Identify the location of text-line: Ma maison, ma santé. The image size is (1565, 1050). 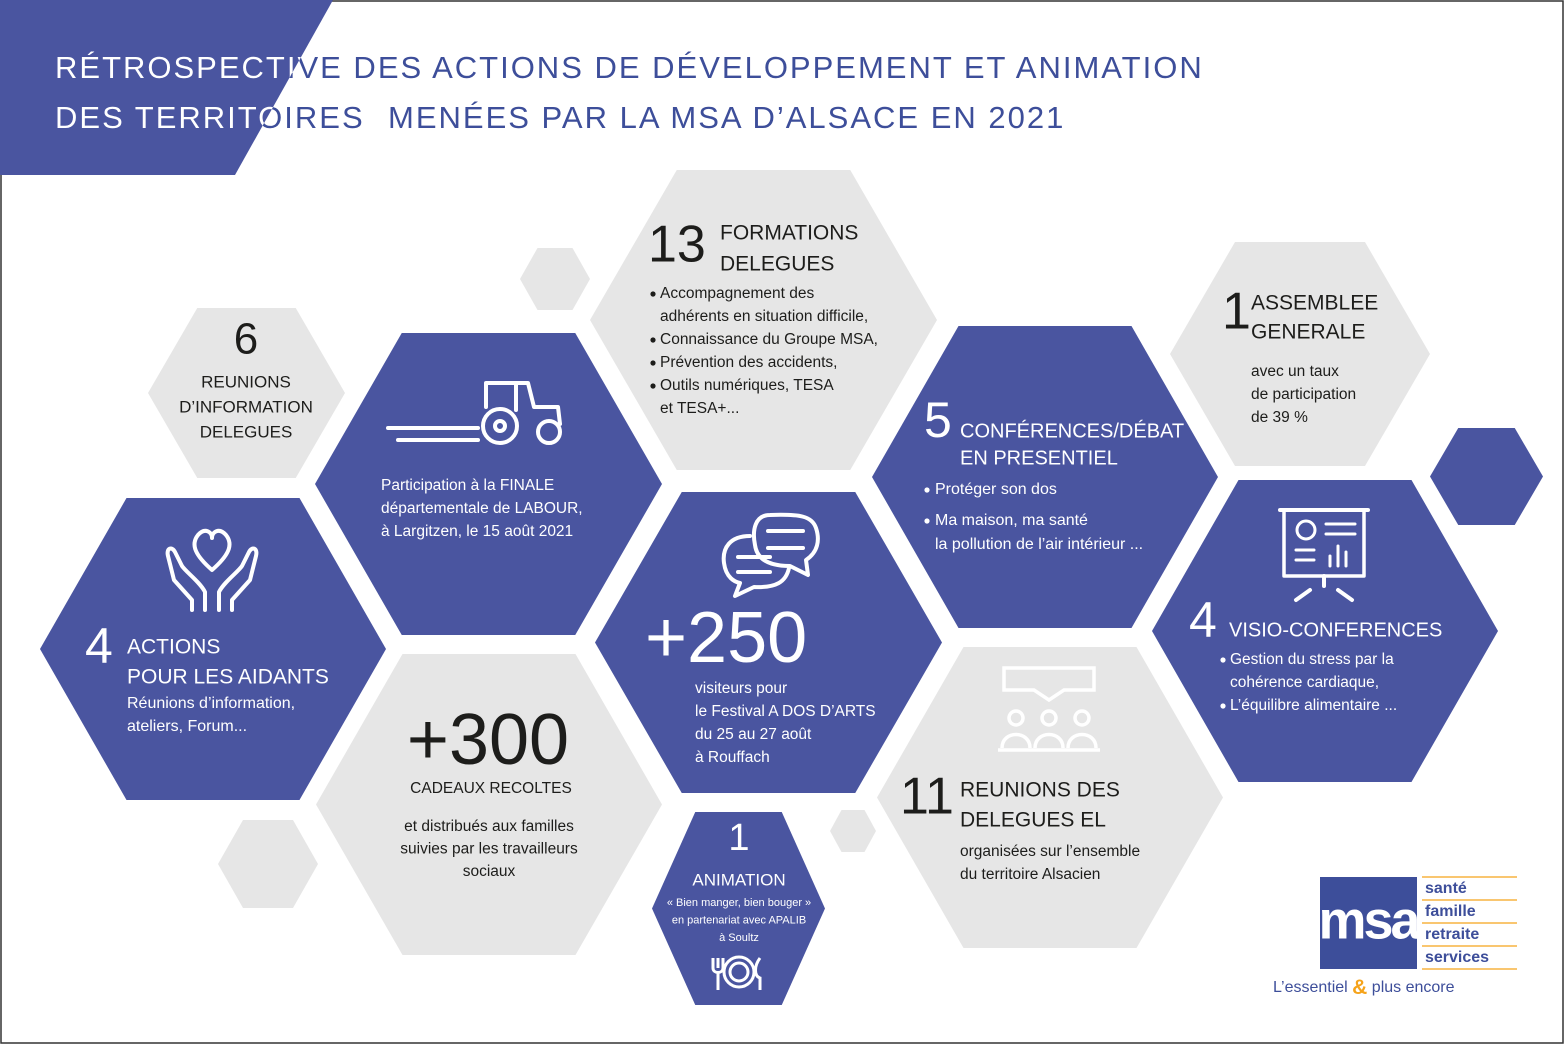
(1011, 520).